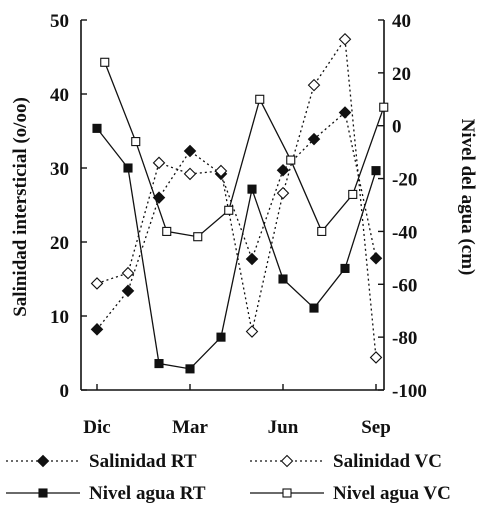 The image size is (482, 514). I want to click on left-axis-title: Salinidad intersticial (o/oo), so click(20, 207).